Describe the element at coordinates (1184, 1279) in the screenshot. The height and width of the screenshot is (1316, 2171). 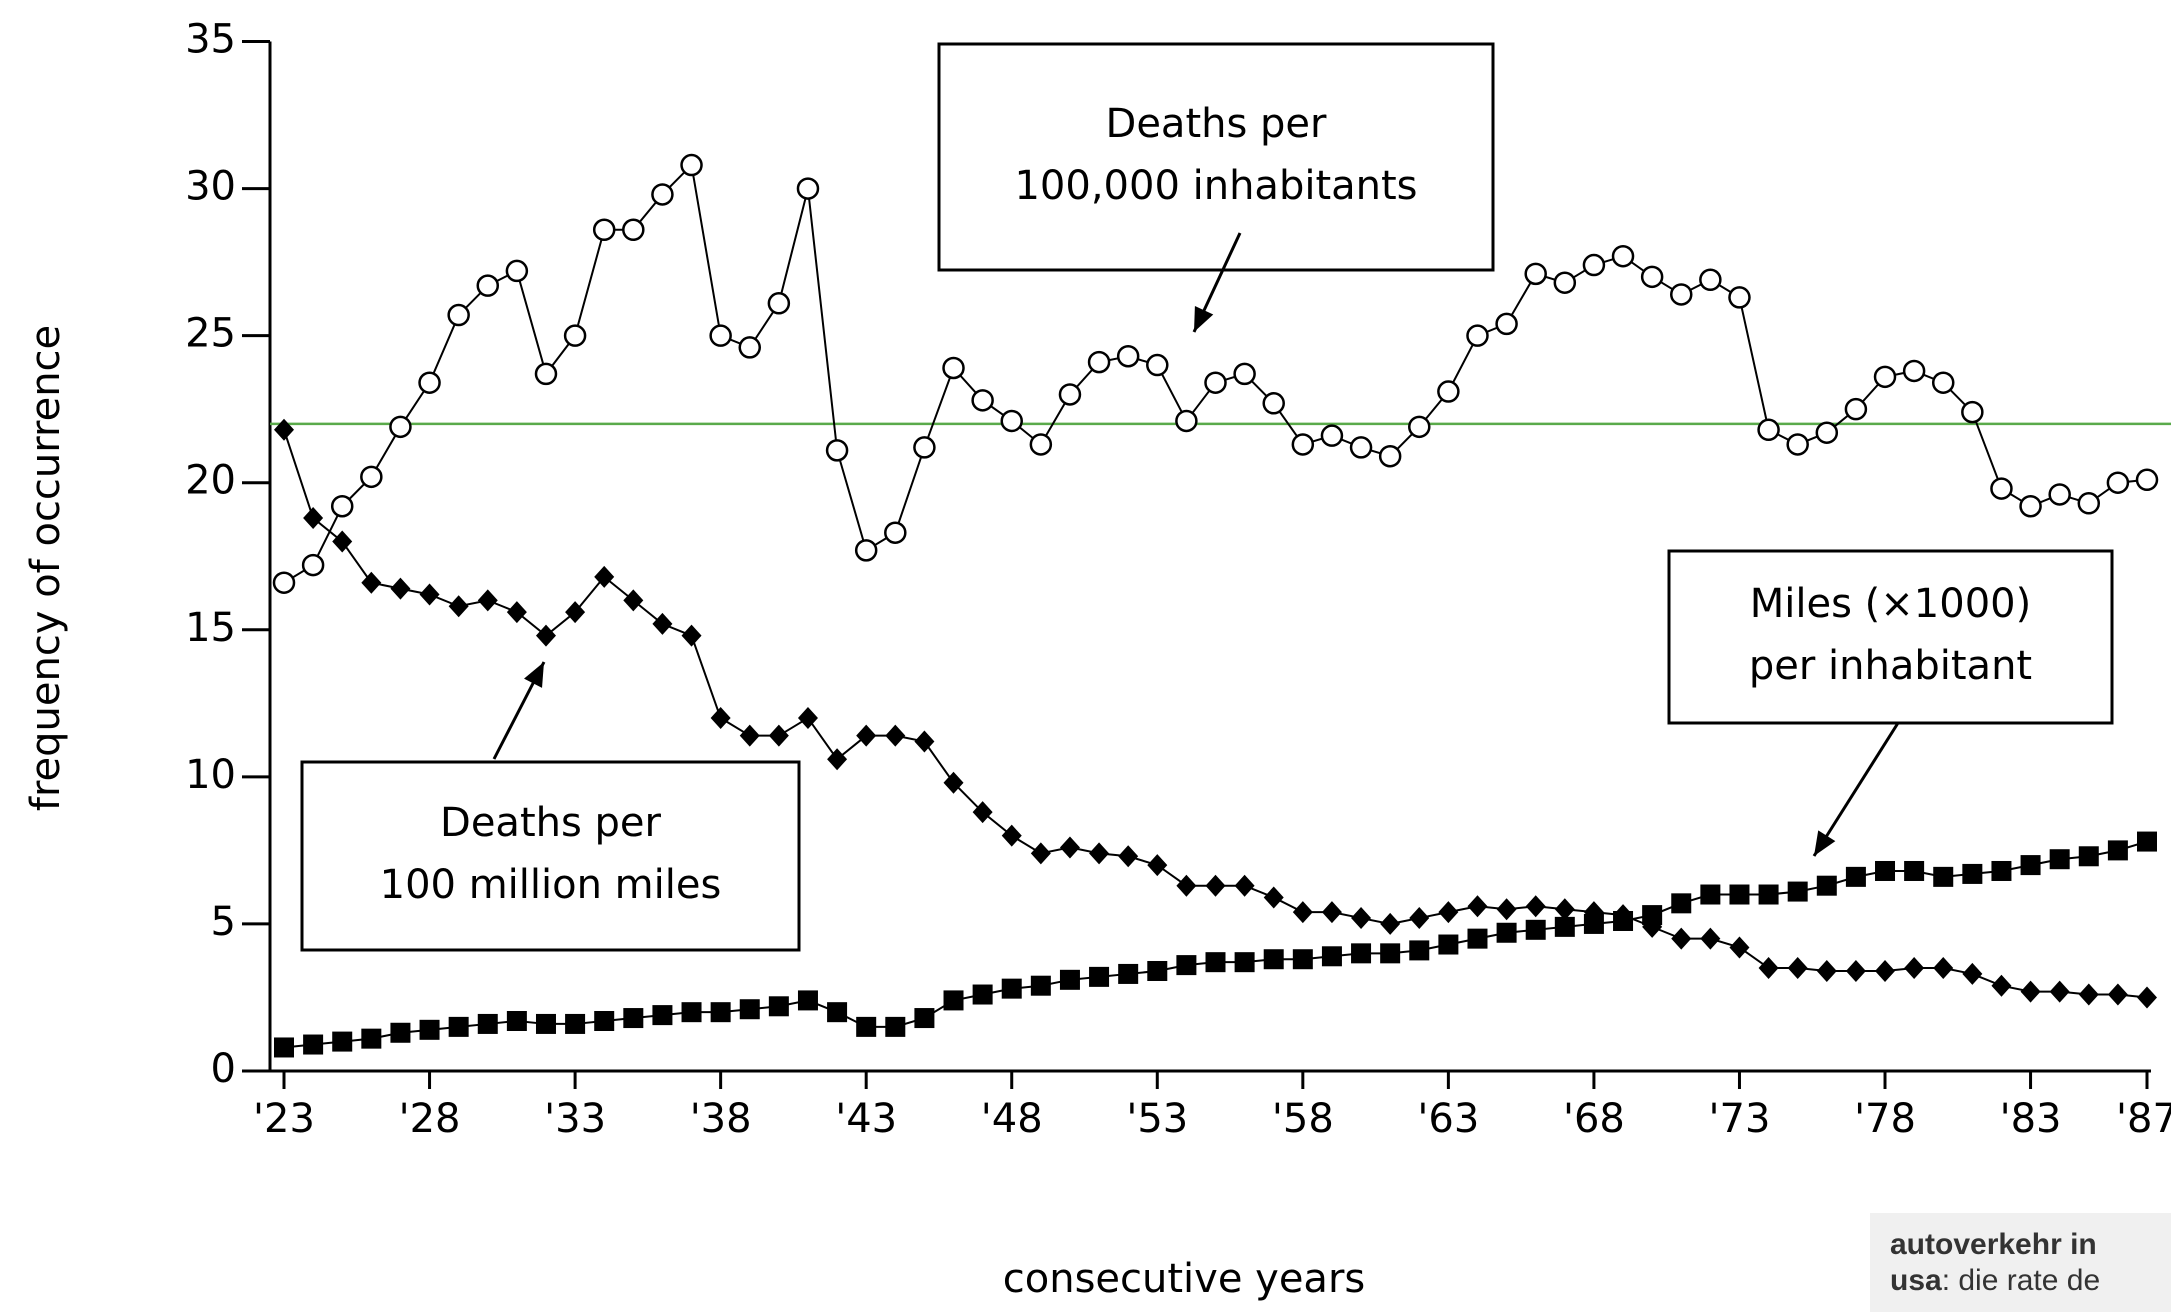
I see `x-axis-label: consecutive years` at that location.